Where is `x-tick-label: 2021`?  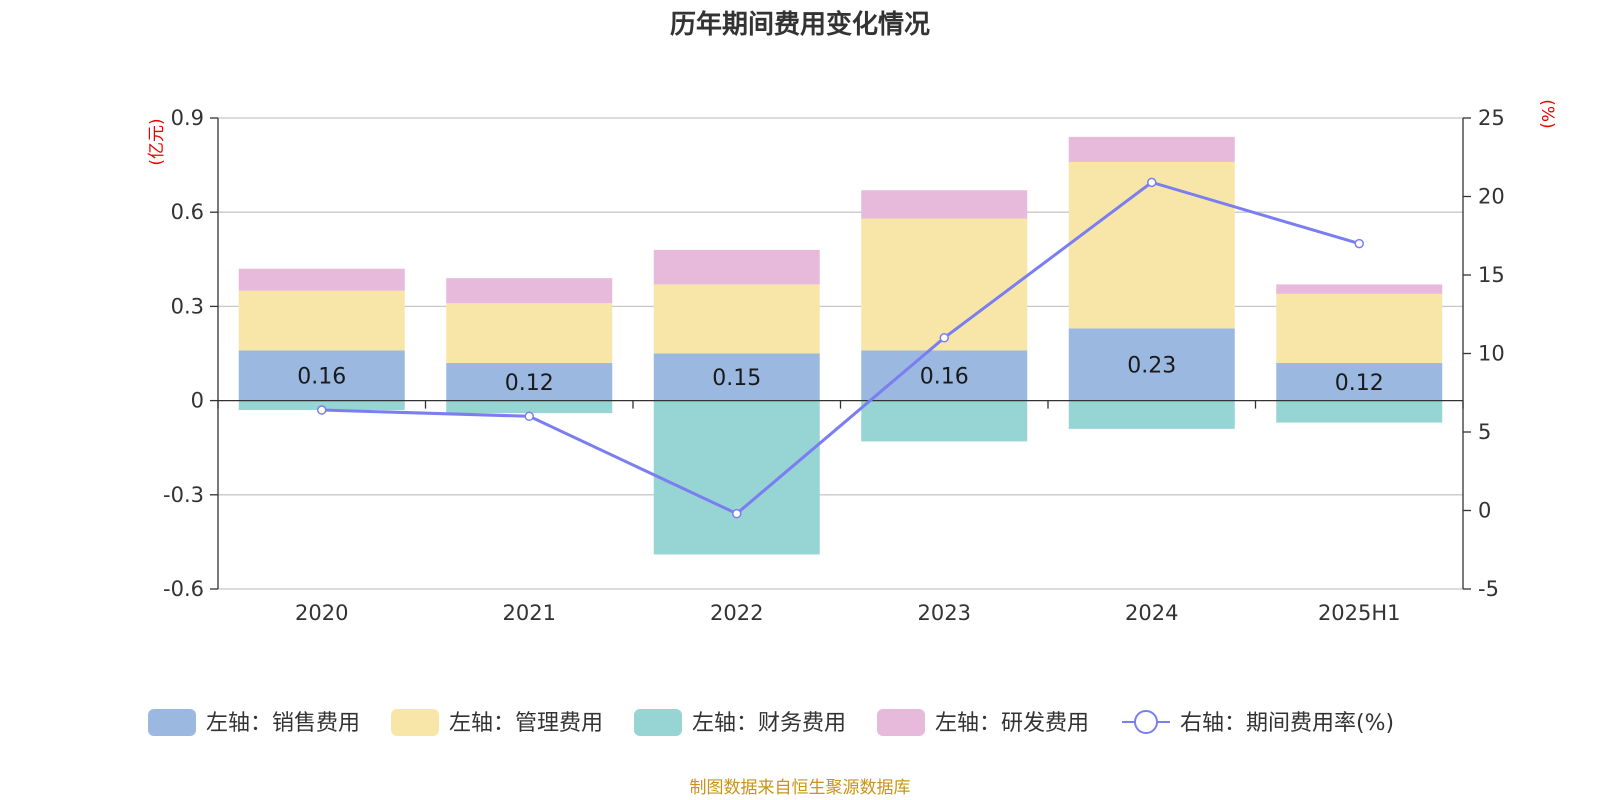
x-tick-label: 2021 is located at coordinates (529, 613).